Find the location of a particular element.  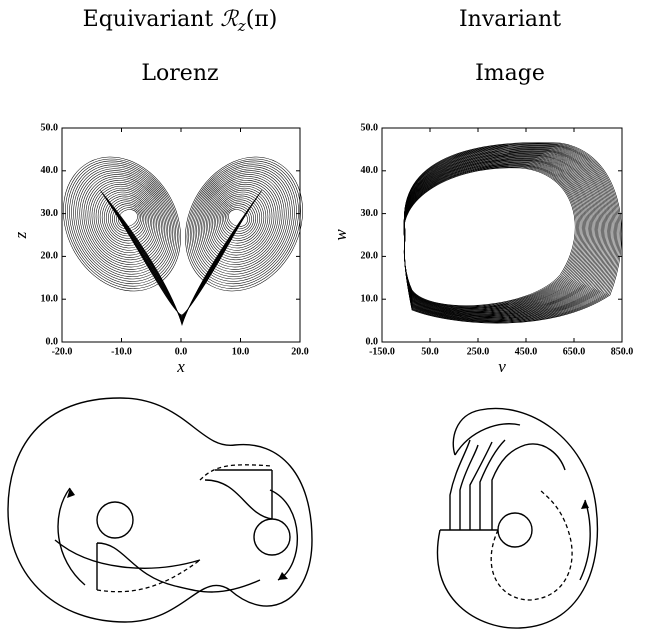

x-tick-label: -20.0 is located at coordinates (62, 351).